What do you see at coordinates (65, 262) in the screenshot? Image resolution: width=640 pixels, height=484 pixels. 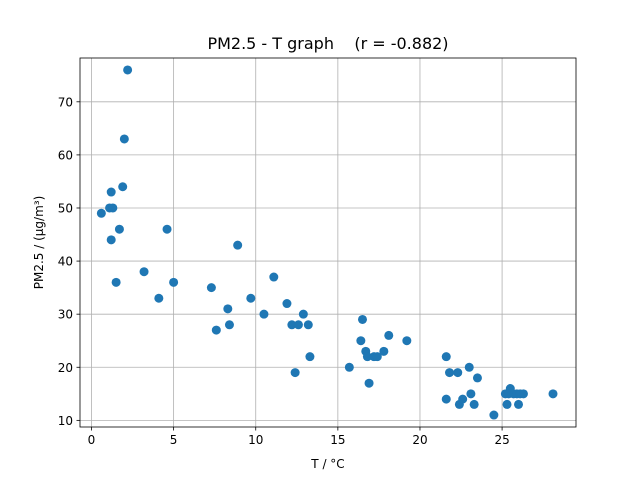 I see `y-tick-label: 40` at bounding box center [65, 262].